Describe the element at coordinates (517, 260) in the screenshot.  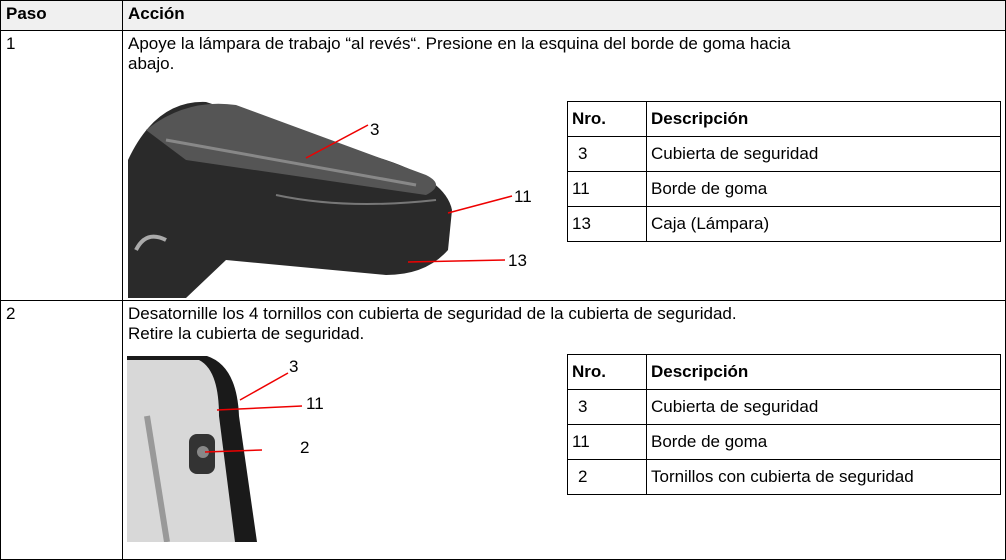
I see `callout-label: 13` at that location.